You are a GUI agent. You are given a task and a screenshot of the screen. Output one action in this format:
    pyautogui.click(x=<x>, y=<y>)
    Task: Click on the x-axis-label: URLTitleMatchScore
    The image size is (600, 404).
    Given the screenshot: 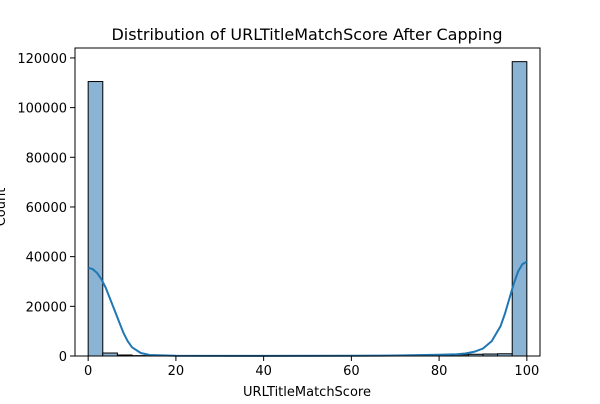 What is the action you would take?
    pyautogui.click(x=307, y=392)
    